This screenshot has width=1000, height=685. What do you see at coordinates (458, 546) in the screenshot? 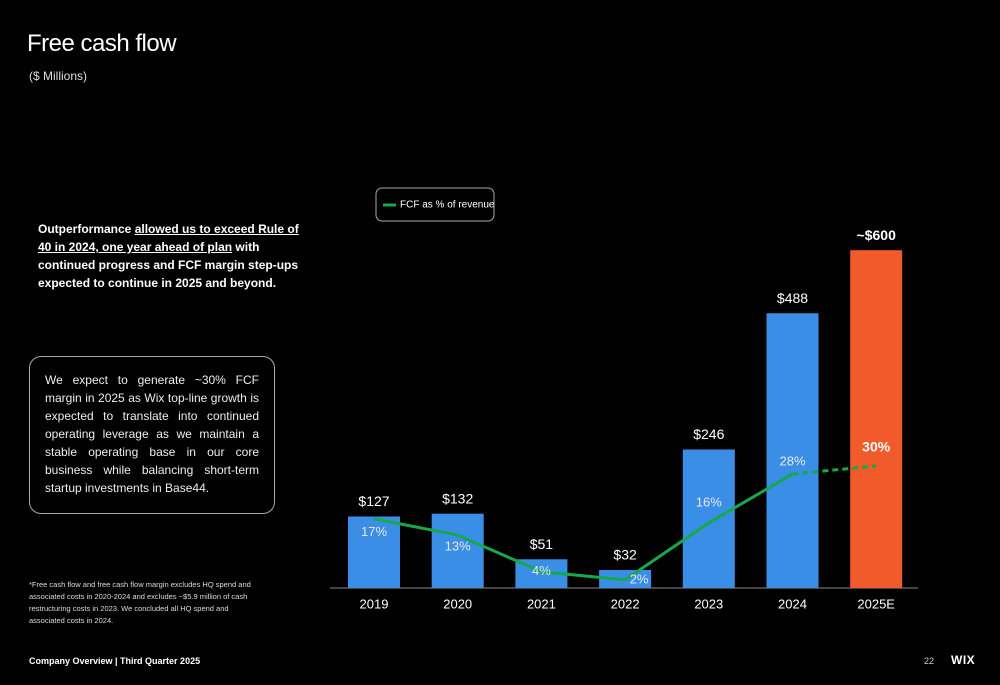
I see `line-value-label: 13%` at bounding box center [458, 546].